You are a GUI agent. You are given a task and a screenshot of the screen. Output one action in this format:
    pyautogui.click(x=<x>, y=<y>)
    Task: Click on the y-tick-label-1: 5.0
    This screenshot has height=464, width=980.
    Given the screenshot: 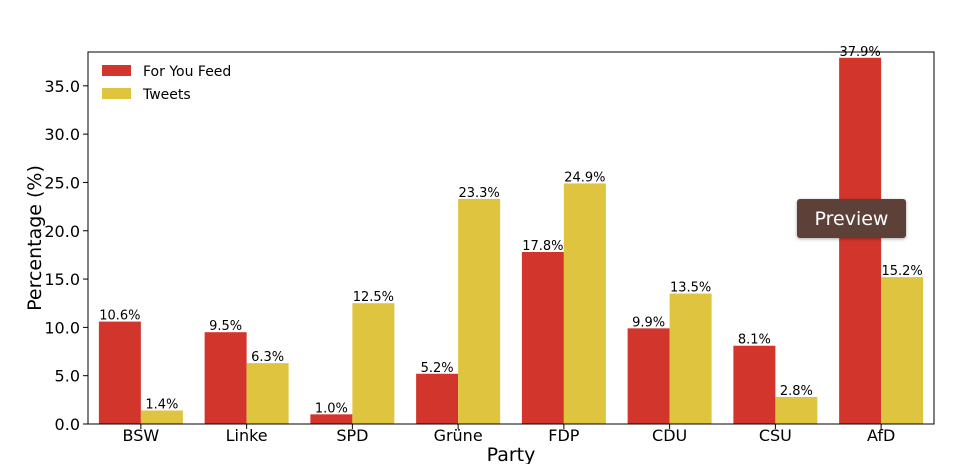 What is the action you would take?
    pyautogui.click(x=67, y=376)
    